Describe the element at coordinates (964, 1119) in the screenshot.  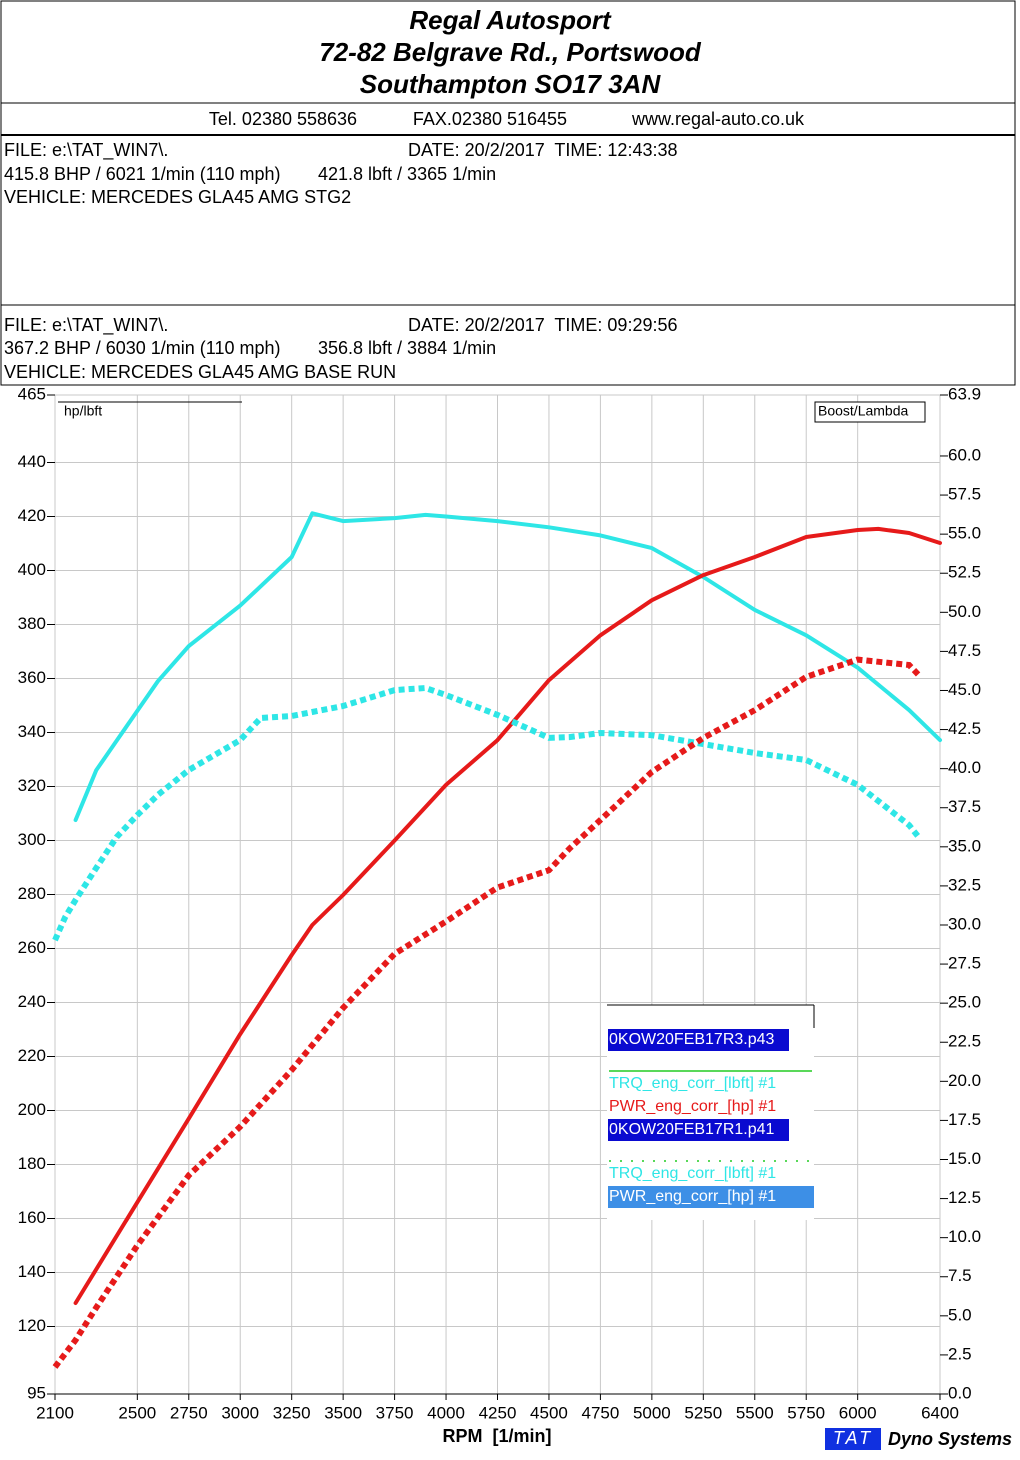
I see `y2-tick-label: 17.5` at that location.